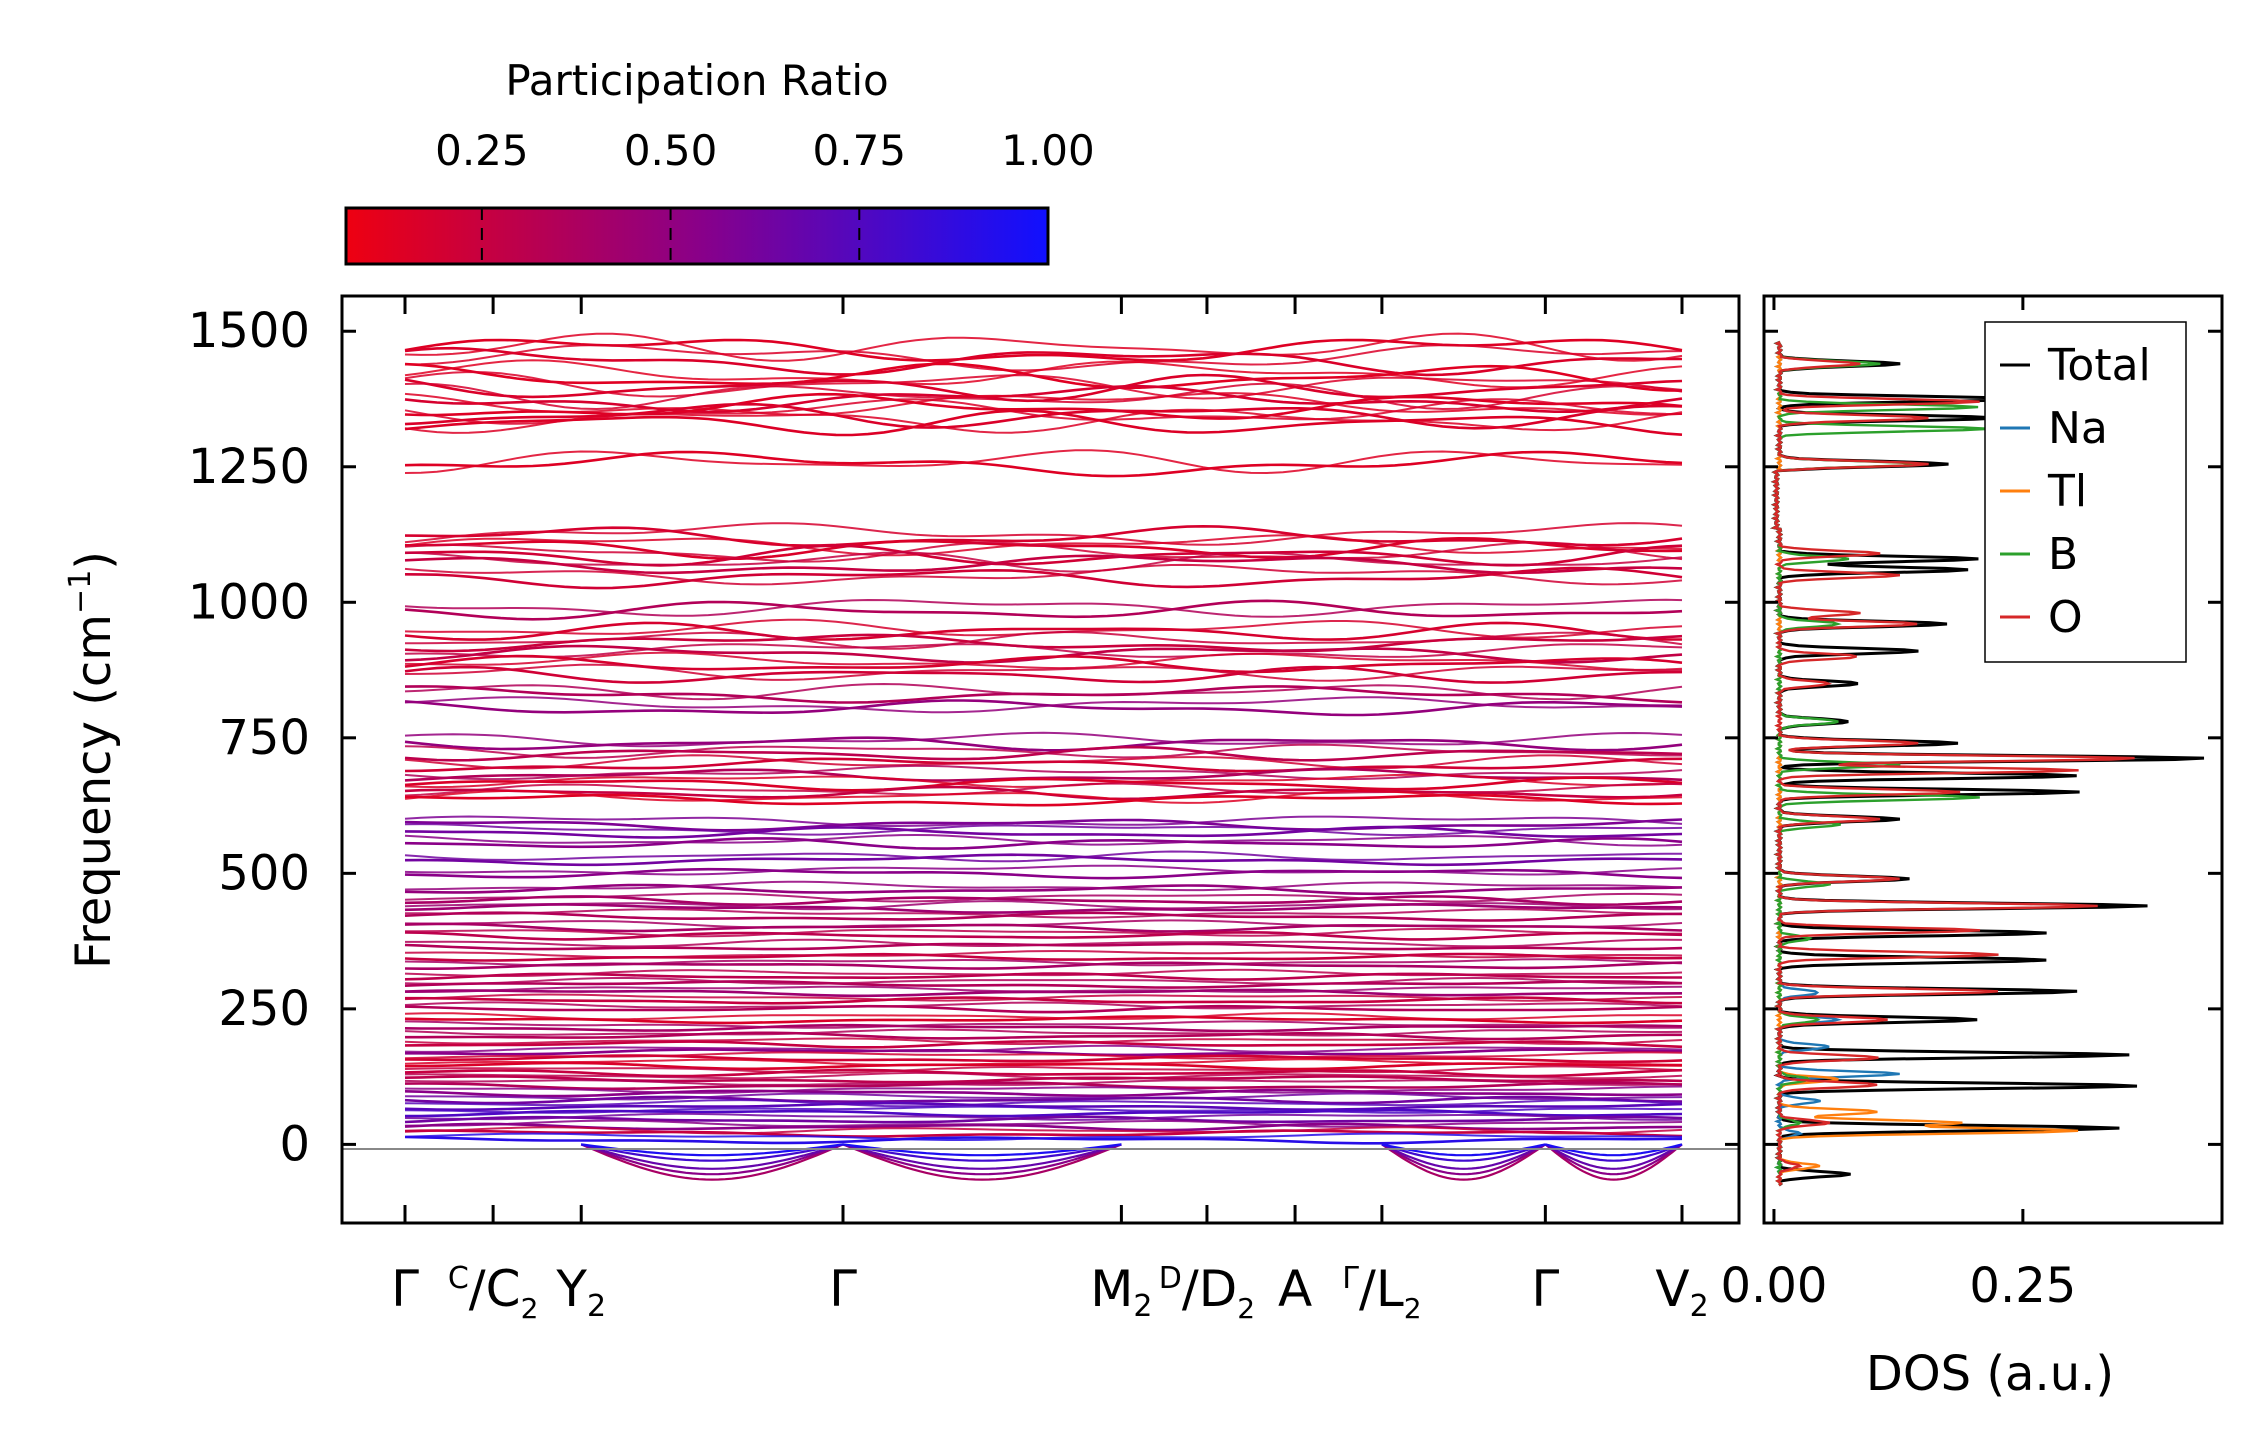 The height and width of the screenshot is (1455, 2259). I want to click on colorbar-tick-label: 0.50, so click(671, 150).